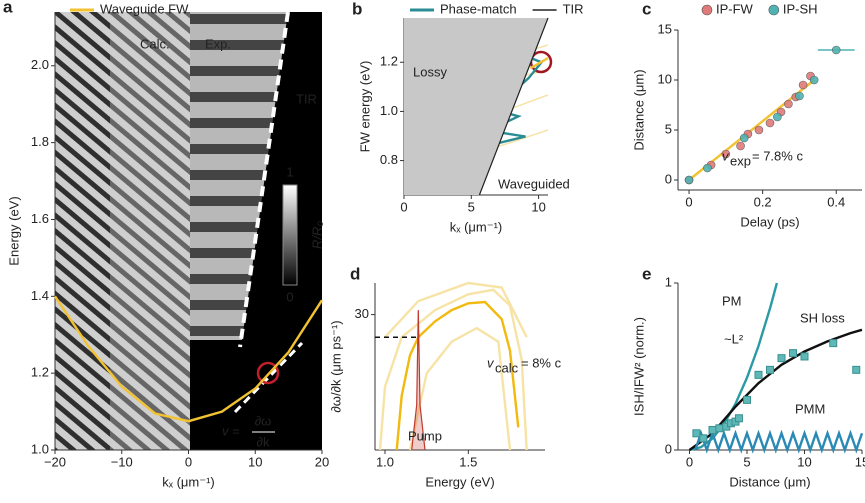 This screenshot has width=865, height=503. Describe the element at coordinates (322, 461) in the screenshot. I see `x-tick-label: 20` at that location.